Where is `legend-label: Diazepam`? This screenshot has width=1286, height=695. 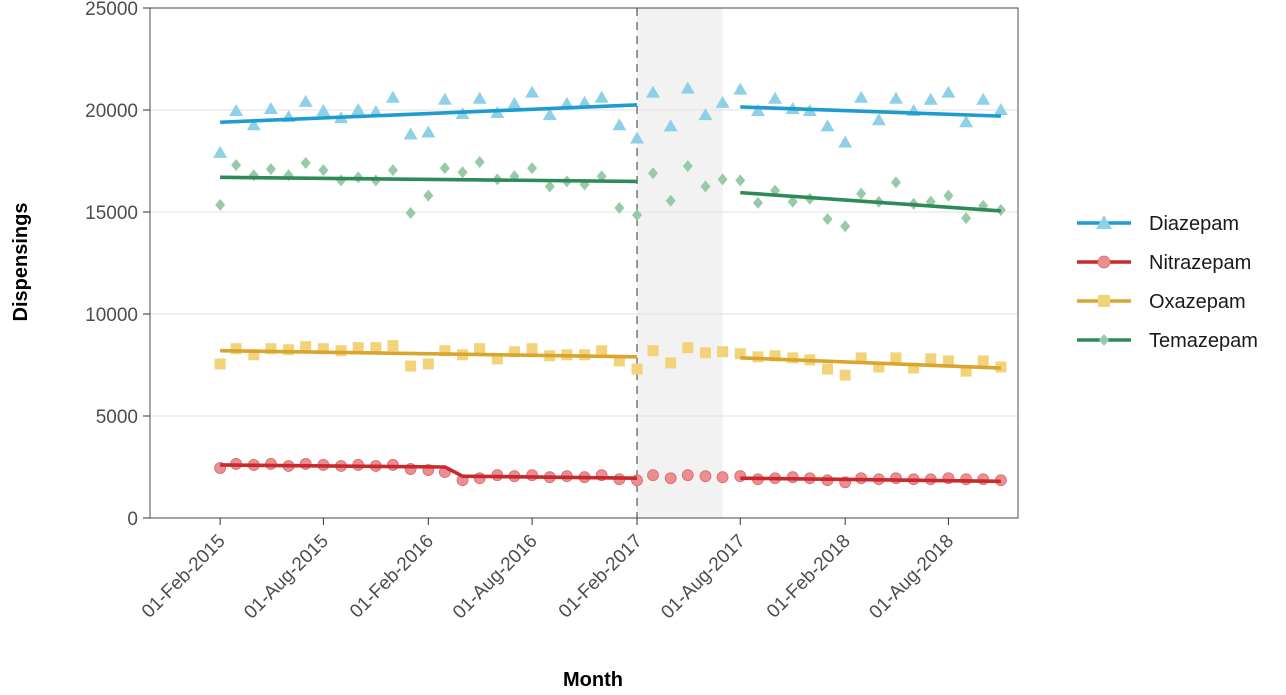 legend-label: Diazepam is located at coordinates (1194, 224).